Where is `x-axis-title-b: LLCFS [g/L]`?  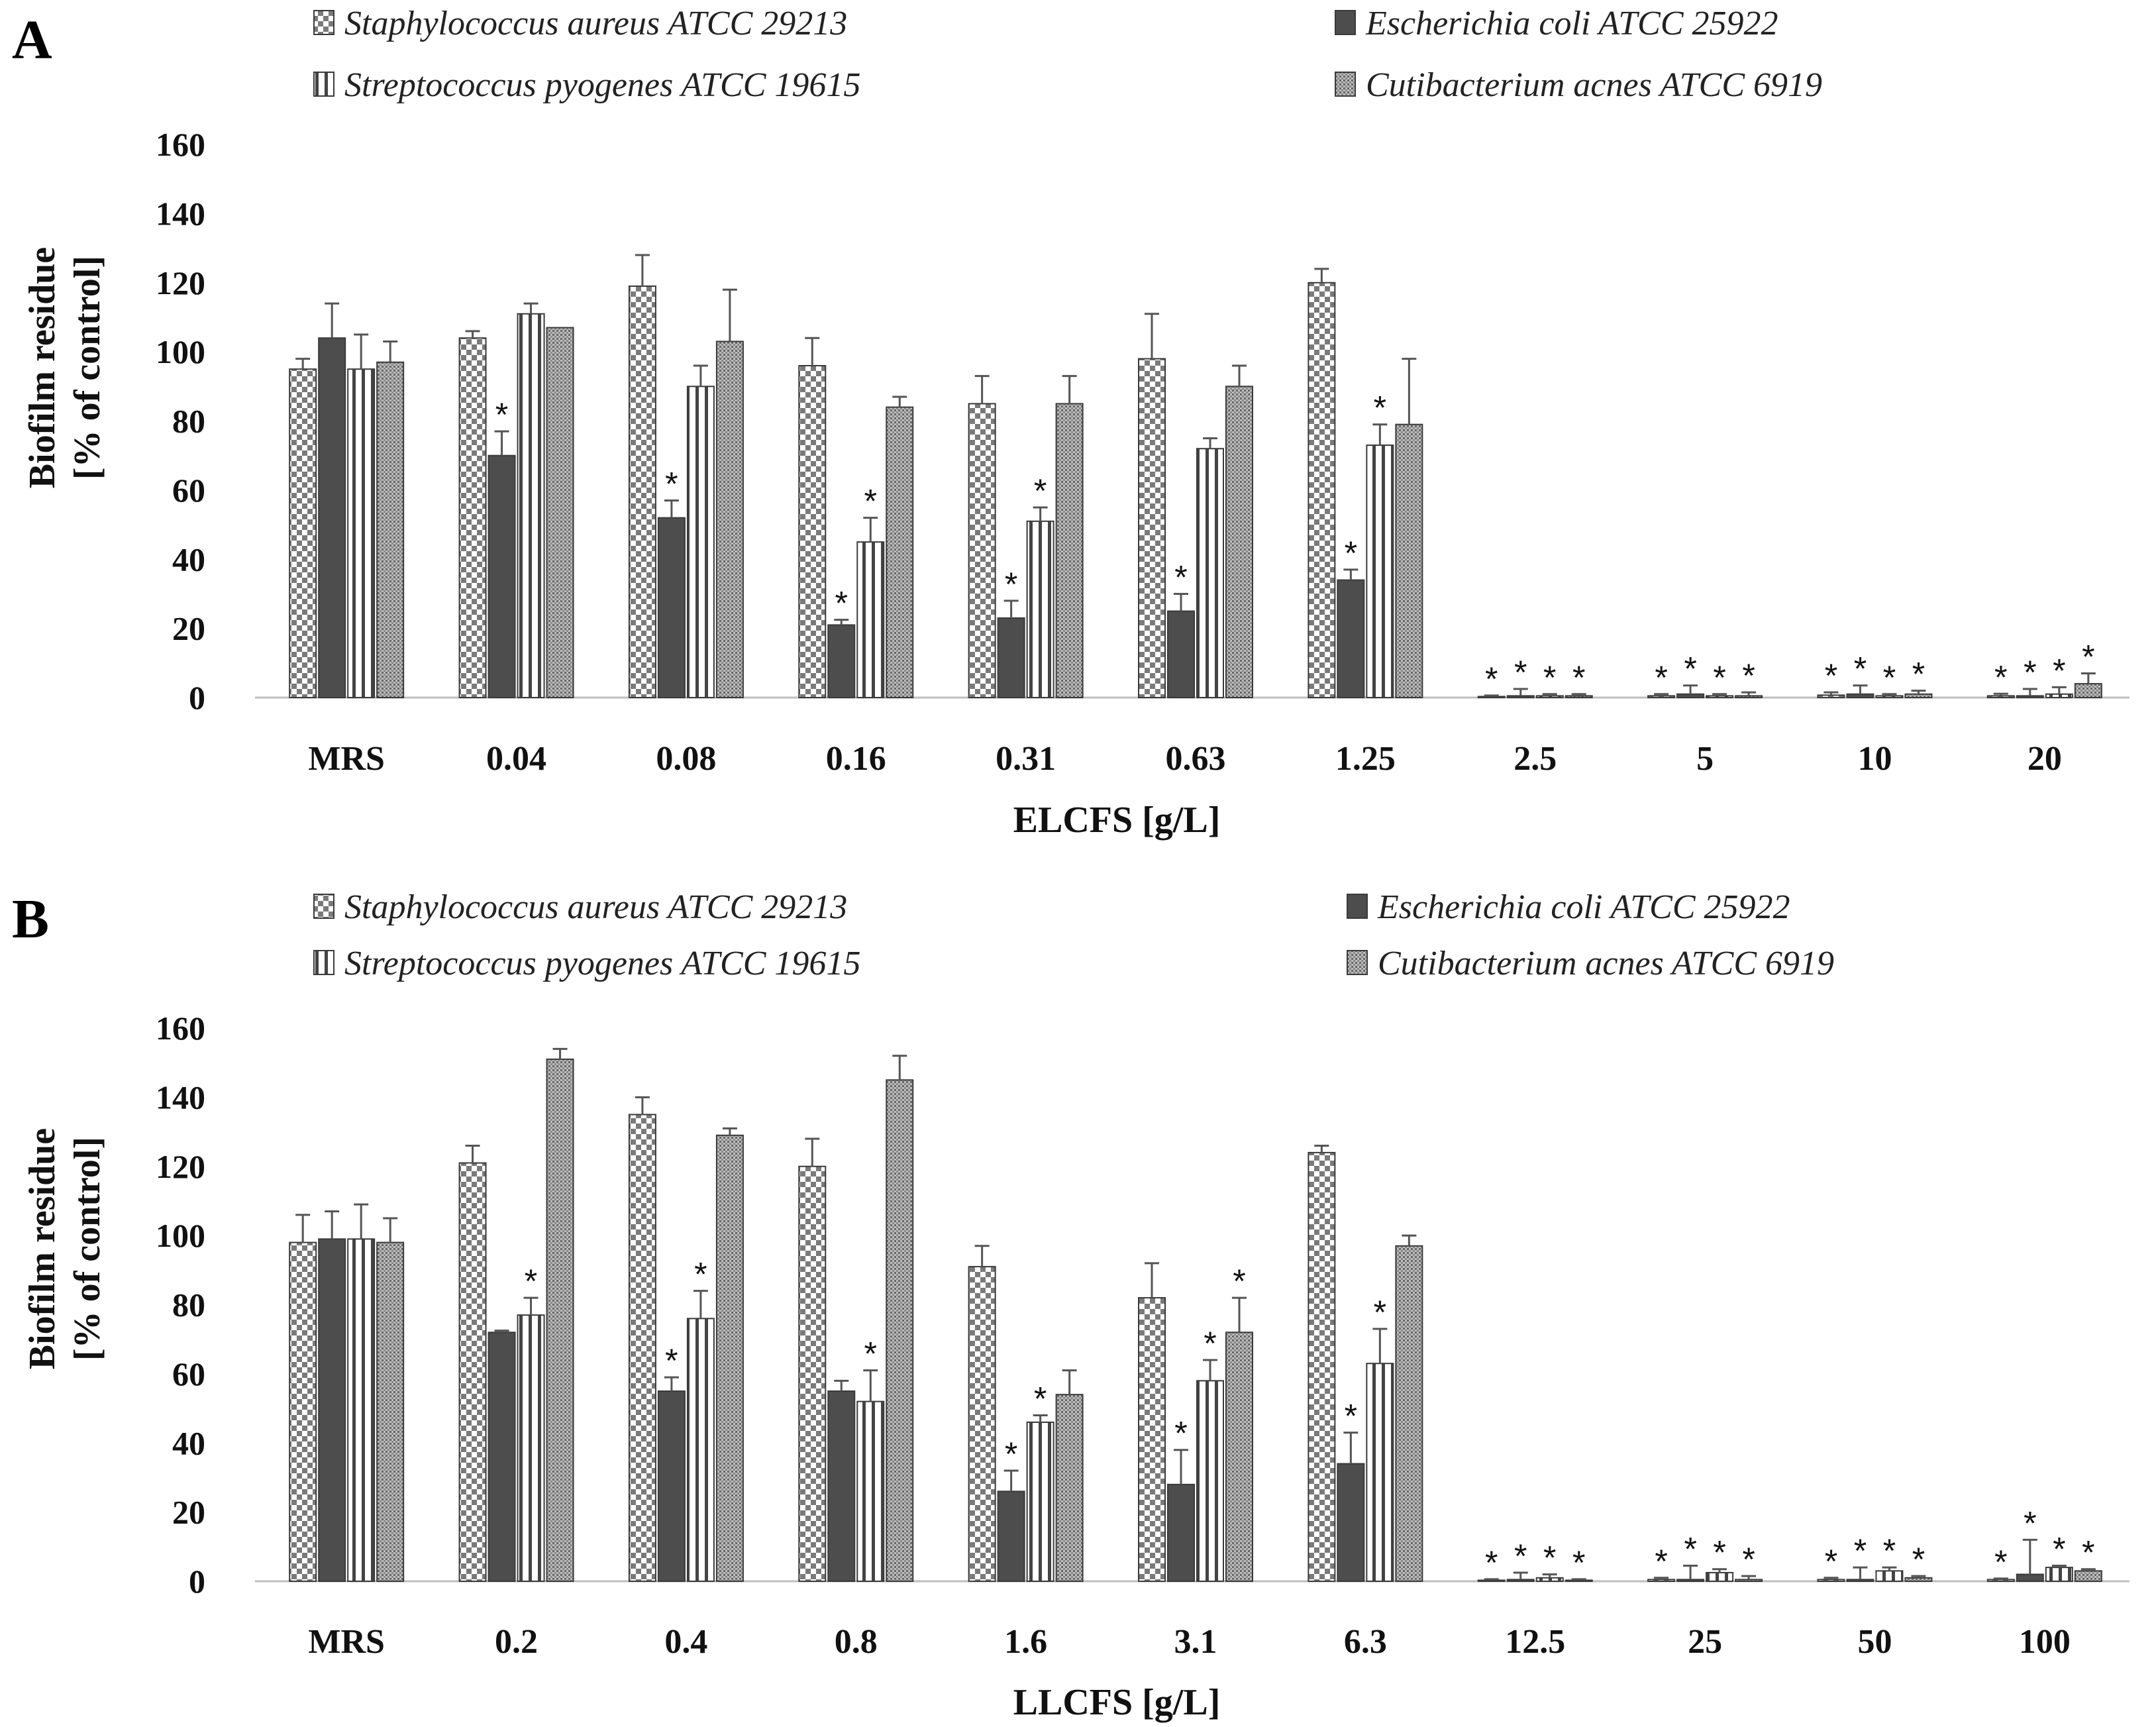 x-axis-title-b: LLCFS [g/L] is located at coordinates (1117, 1703).